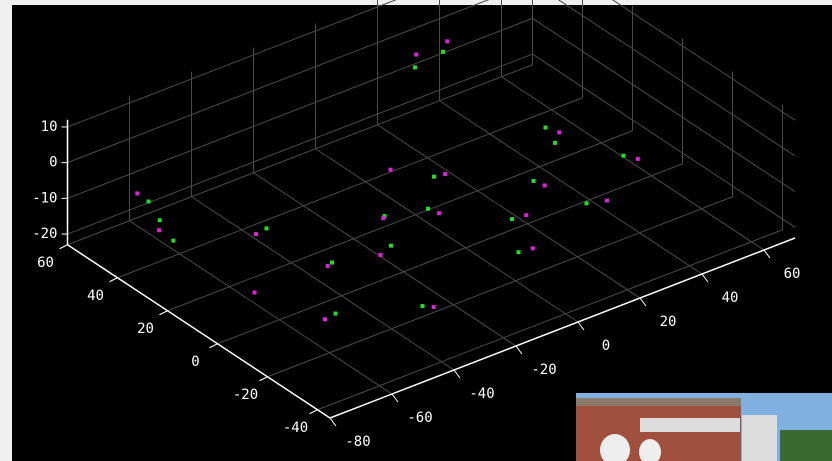 This screenshot has height=461, width=832. Describe the element at coordinates (49, 127) in the screenshot. I see `z-tick-label: 10` at that location.